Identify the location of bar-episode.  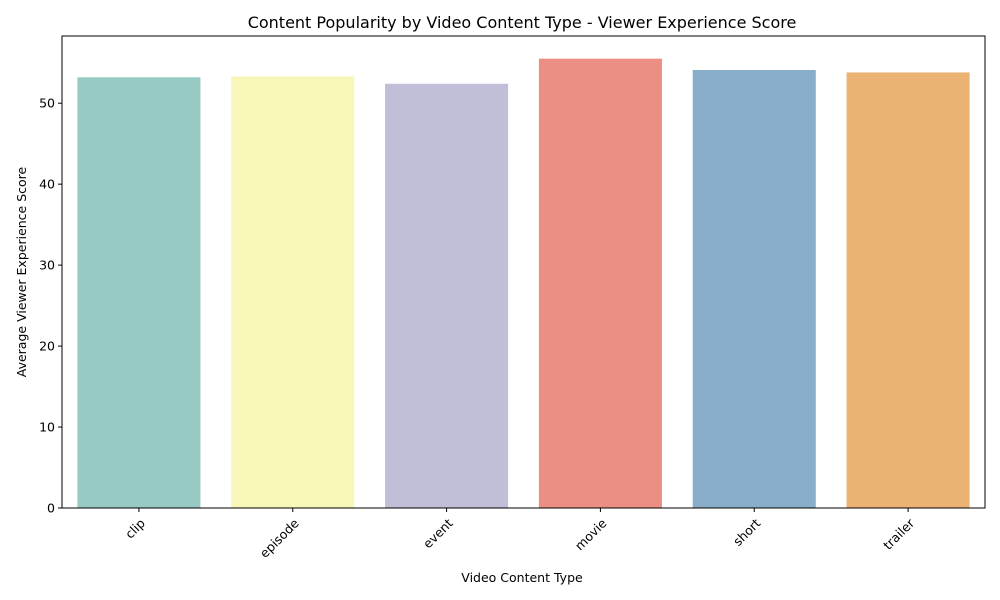
(293, 292).